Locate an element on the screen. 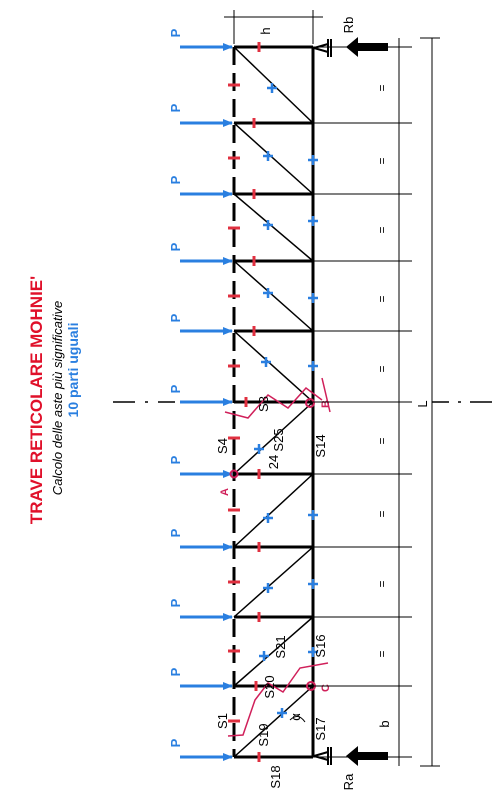  label-s20: S20 is located at coordinates (269, 686).